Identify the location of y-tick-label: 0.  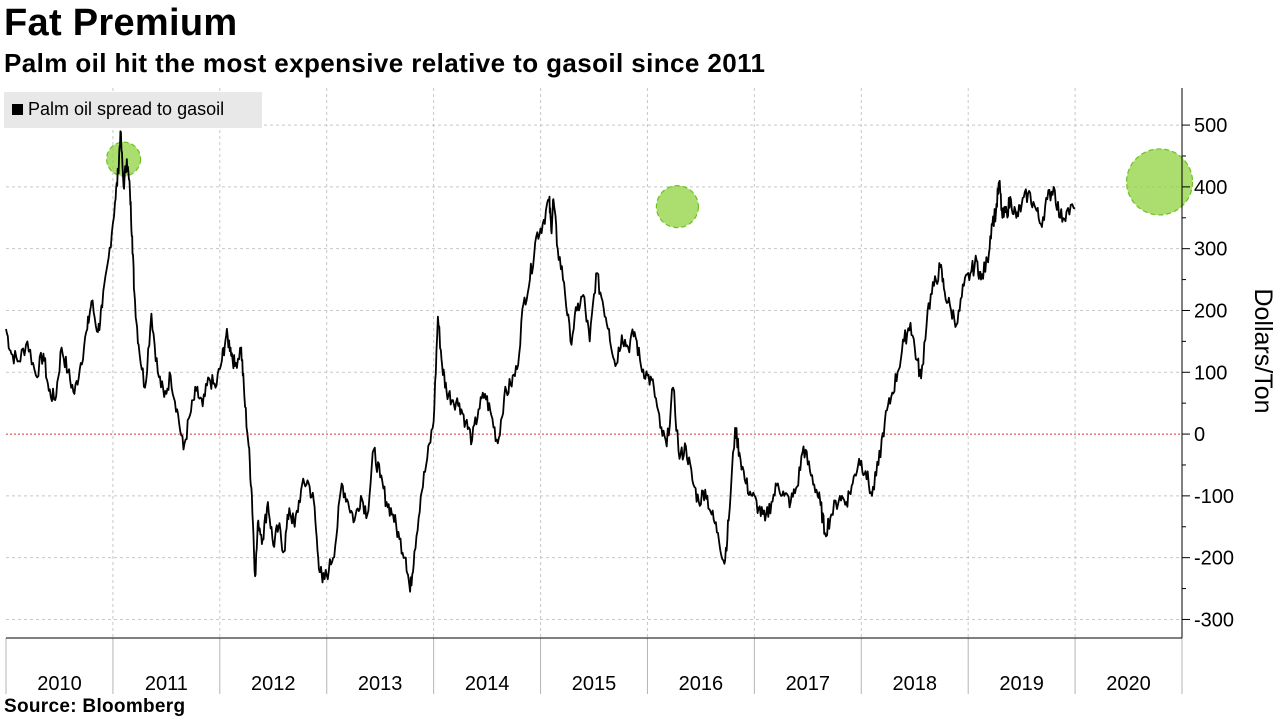
(1199, 435).